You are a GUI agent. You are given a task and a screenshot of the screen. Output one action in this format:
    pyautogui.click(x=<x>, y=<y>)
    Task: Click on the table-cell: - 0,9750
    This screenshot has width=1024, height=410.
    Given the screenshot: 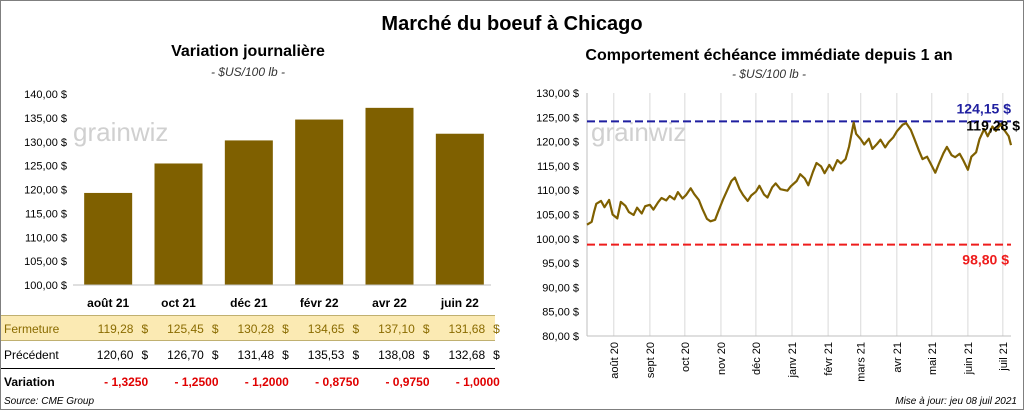 What is the action you would take?
    pyautogui.click(x=391, y=382)
    